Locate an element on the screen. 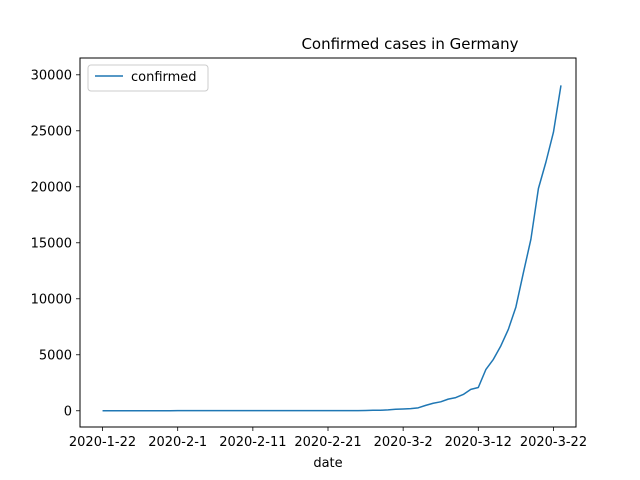 The height and width of the screenshot is (480, 640). y-tick-label: 5000 is located at coordinates (55, 355).